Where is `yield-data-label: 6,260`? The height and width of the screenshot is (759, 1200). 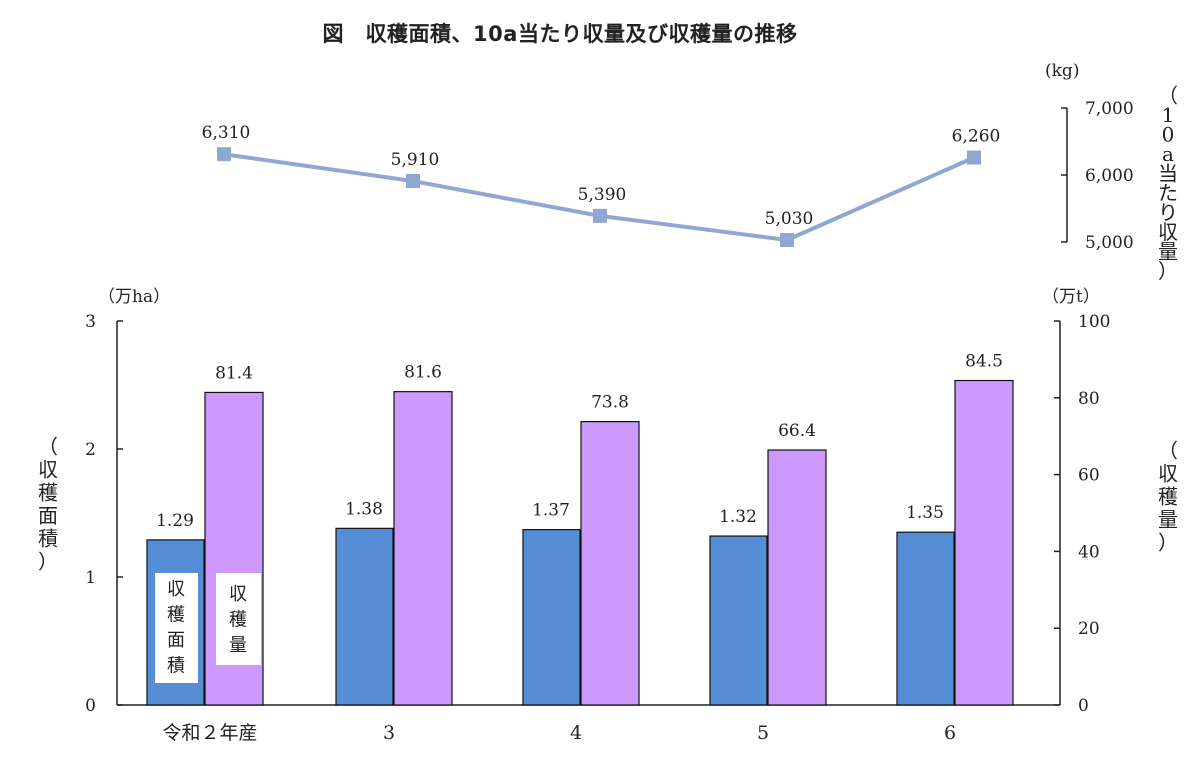
yield-data-label: 6,260 is located at coordinates (976, 137).